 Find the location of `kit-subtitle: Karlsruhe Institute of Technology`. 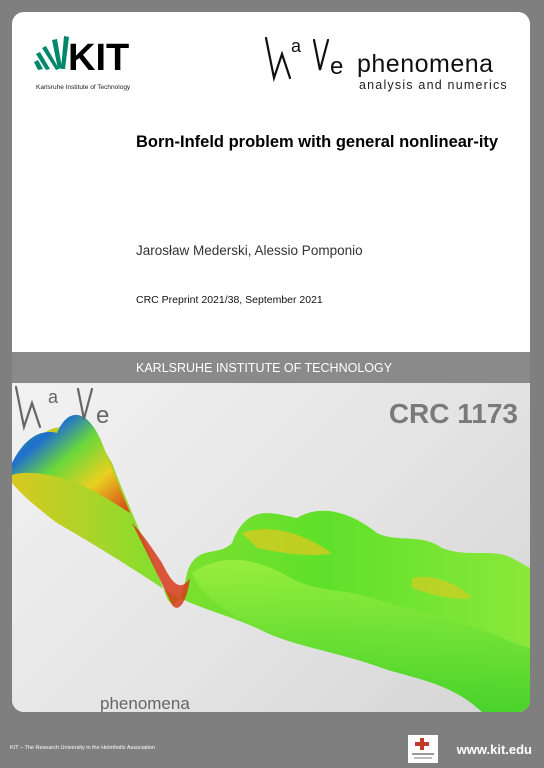

kit-subtitle: Karlsruhe Institute of Technology is located at coordinates (83, 87).